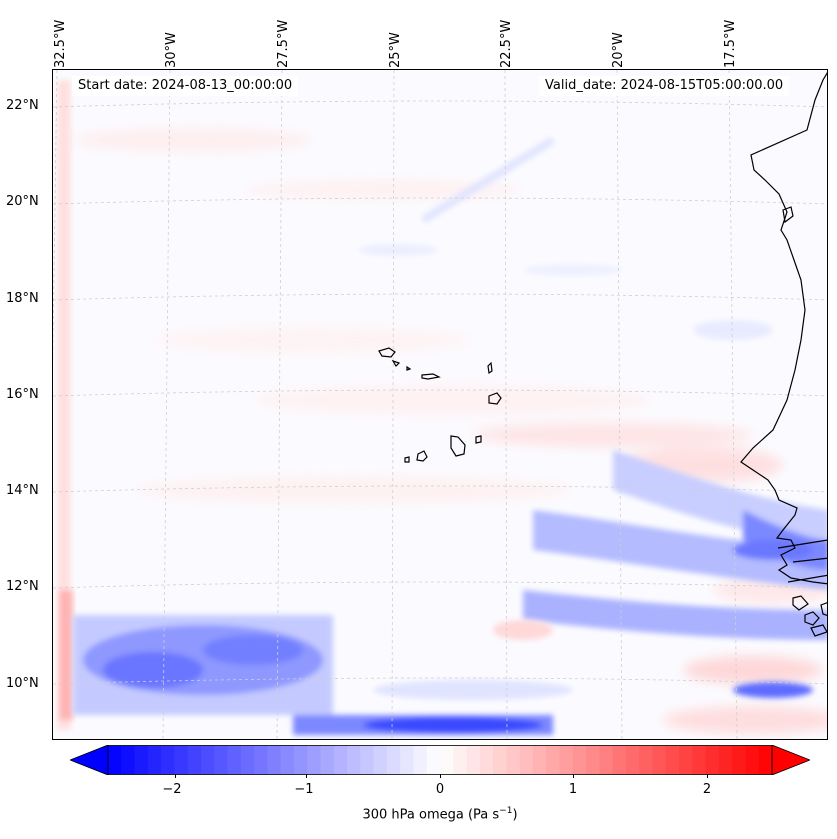 The image size is (837, 839). What do you see at coordinates (573, 789) in the screenshot?
I see `cb-tick-1: 1` at bounding box center [573, 789].